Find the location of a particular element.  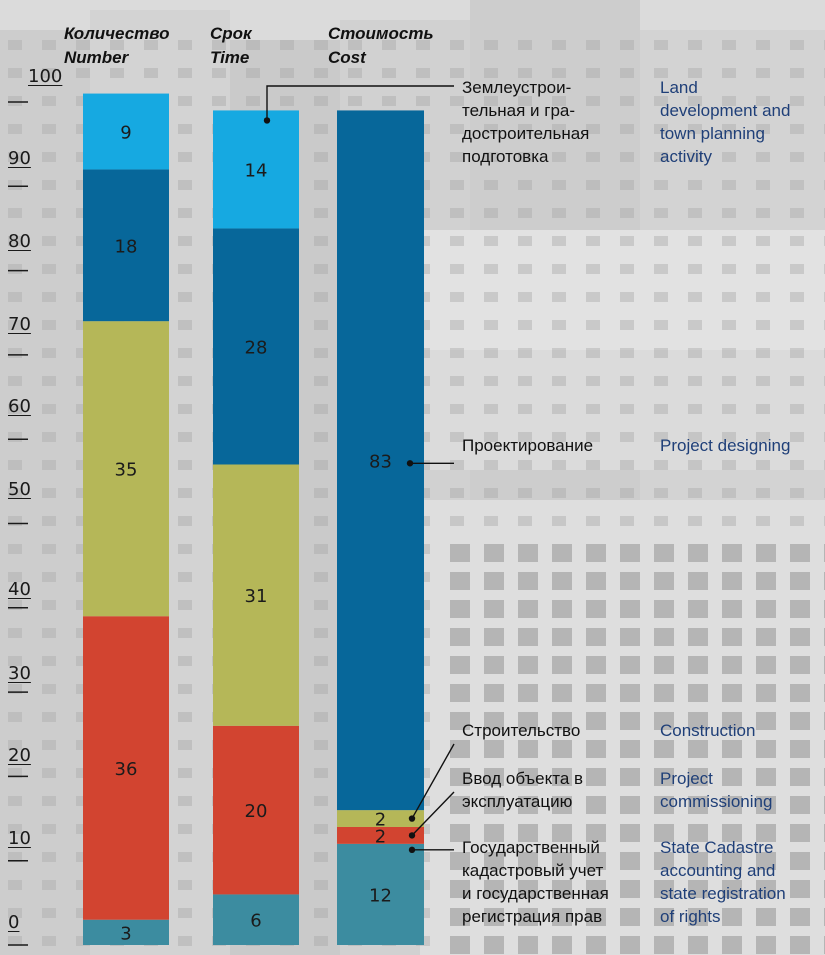

legend-en-line: State Cadastre is located at coordinates (717, 847).